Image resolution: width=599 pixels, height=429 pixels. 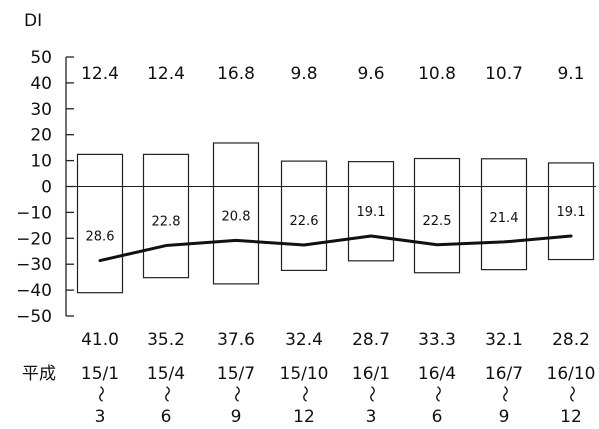 I want to click on upper-value-labels: 12.4 12.4 16.8 9.8 9.6 10.8 10.7 9.1, so click(x=332, y=74).